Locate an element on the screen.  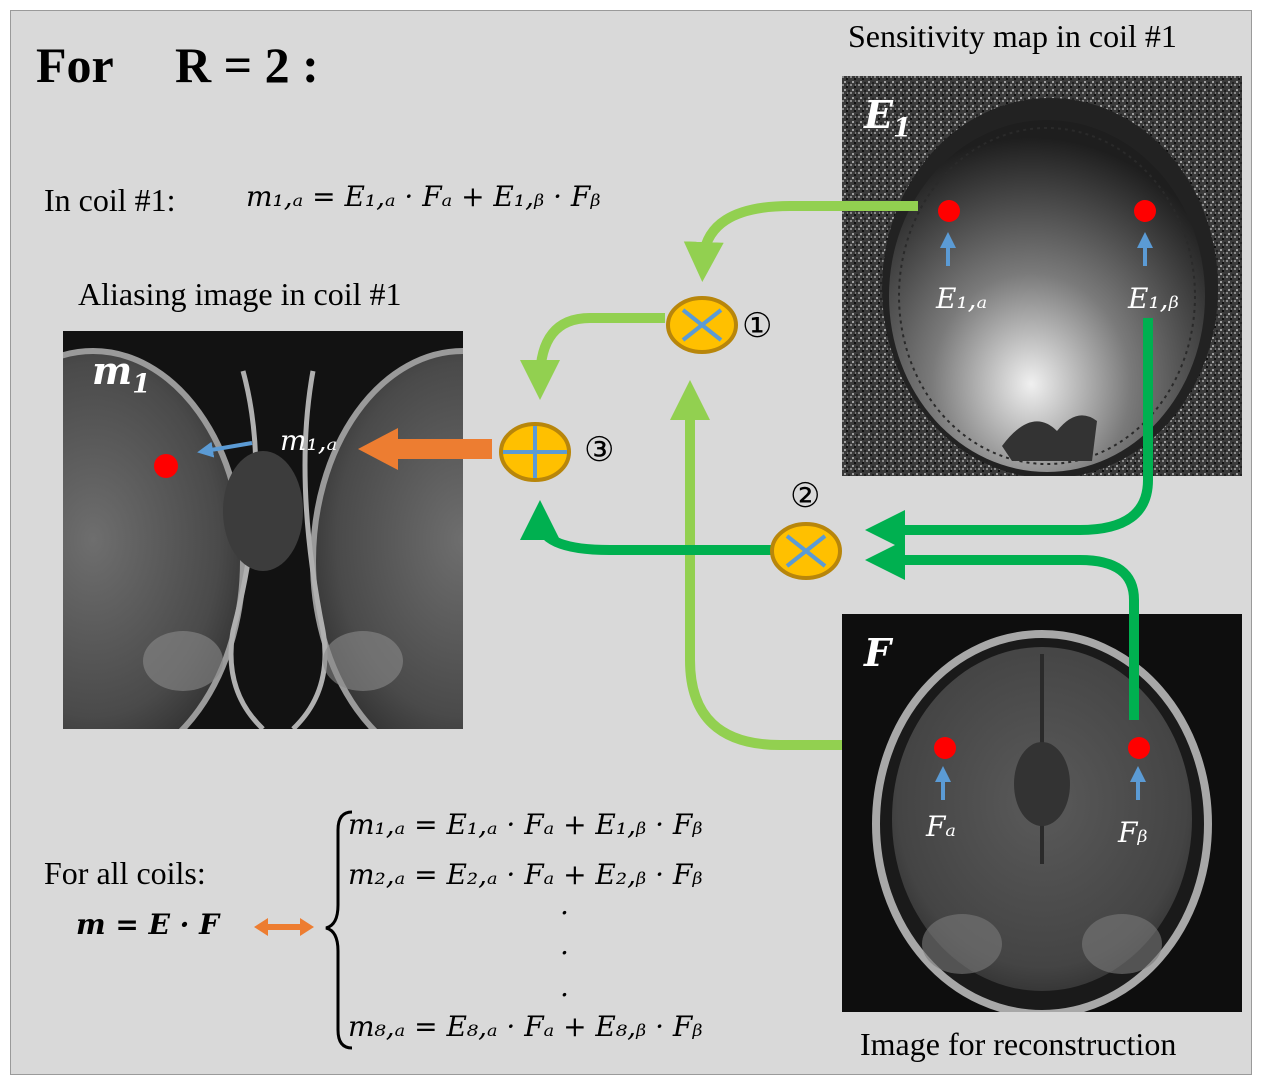
E1-title: E1 is located at coordinates (888, 118).